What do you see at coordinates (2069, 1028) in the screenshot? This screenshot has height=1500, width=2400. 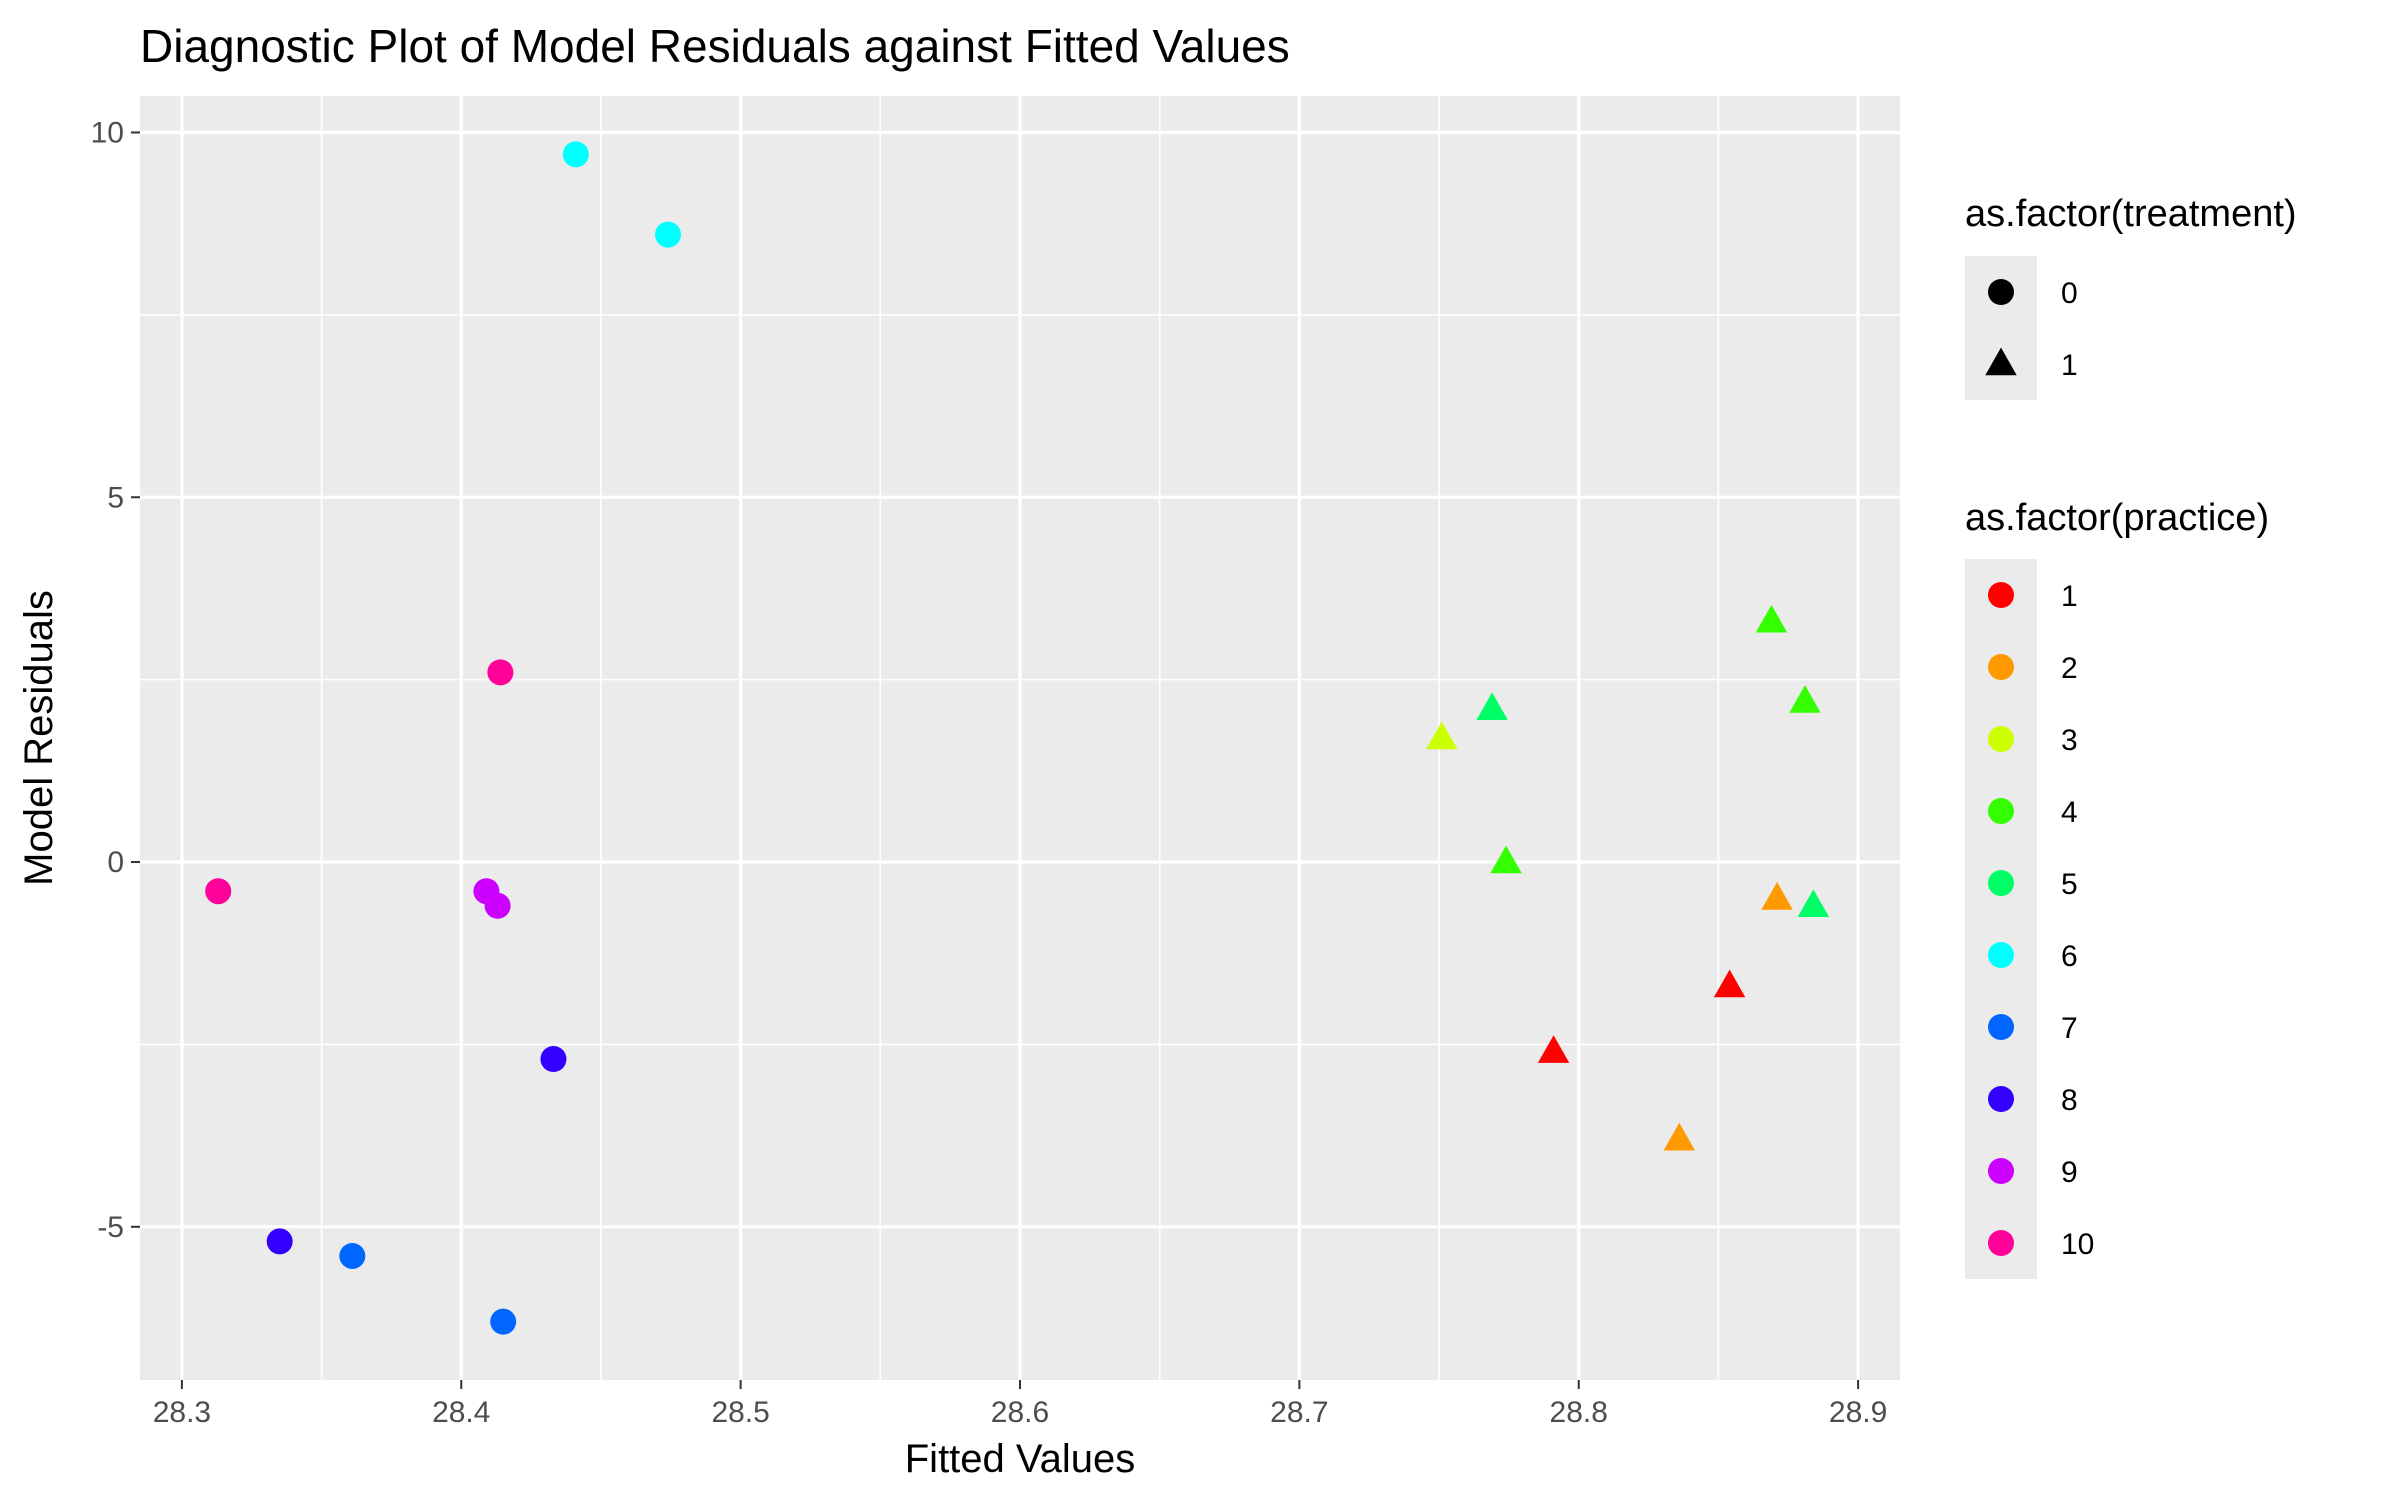 I see `legend-practice-label: 7` at bounding box center [2069, 1028].